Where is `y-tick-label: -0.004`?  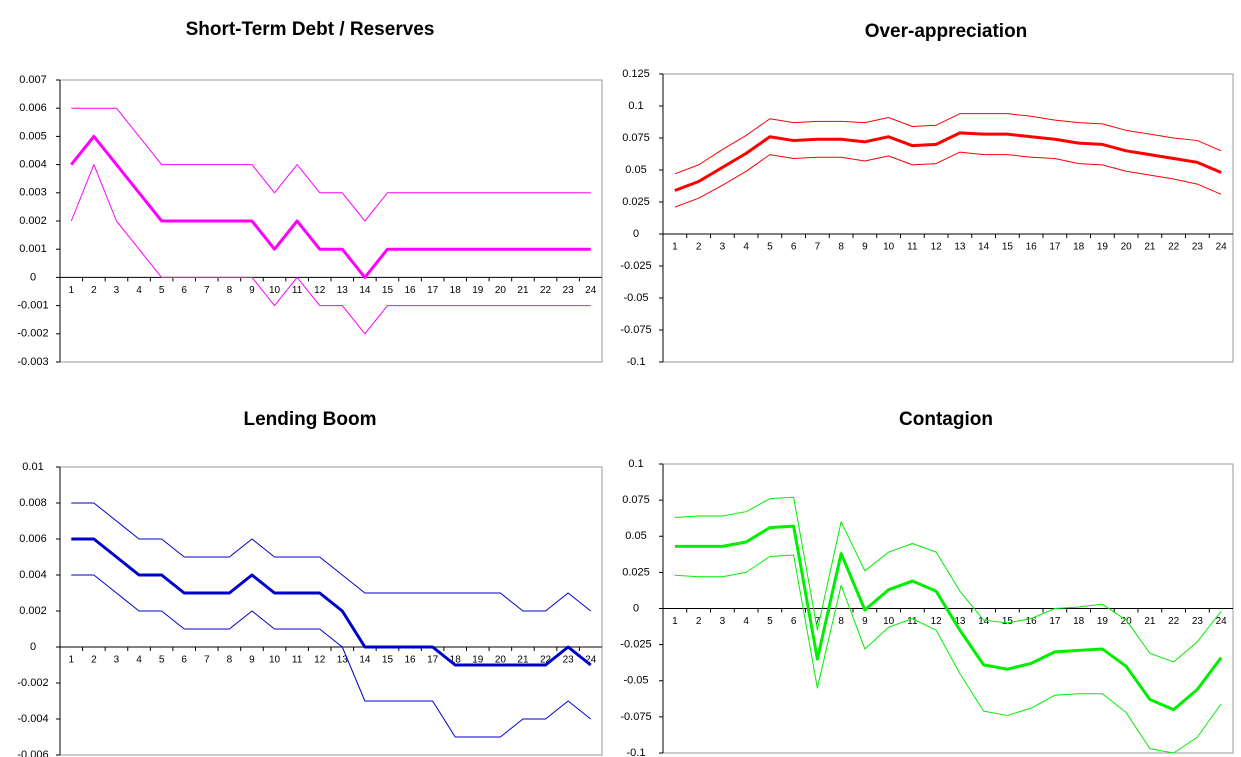
y-tick-label: -0.004 is located at coordinates (32, 719).